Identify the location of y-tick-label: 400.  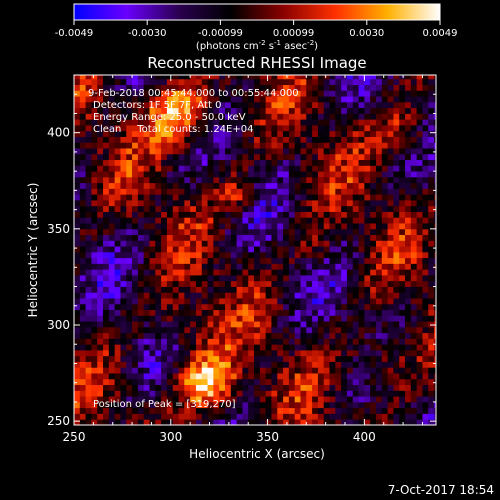
(58, 133).